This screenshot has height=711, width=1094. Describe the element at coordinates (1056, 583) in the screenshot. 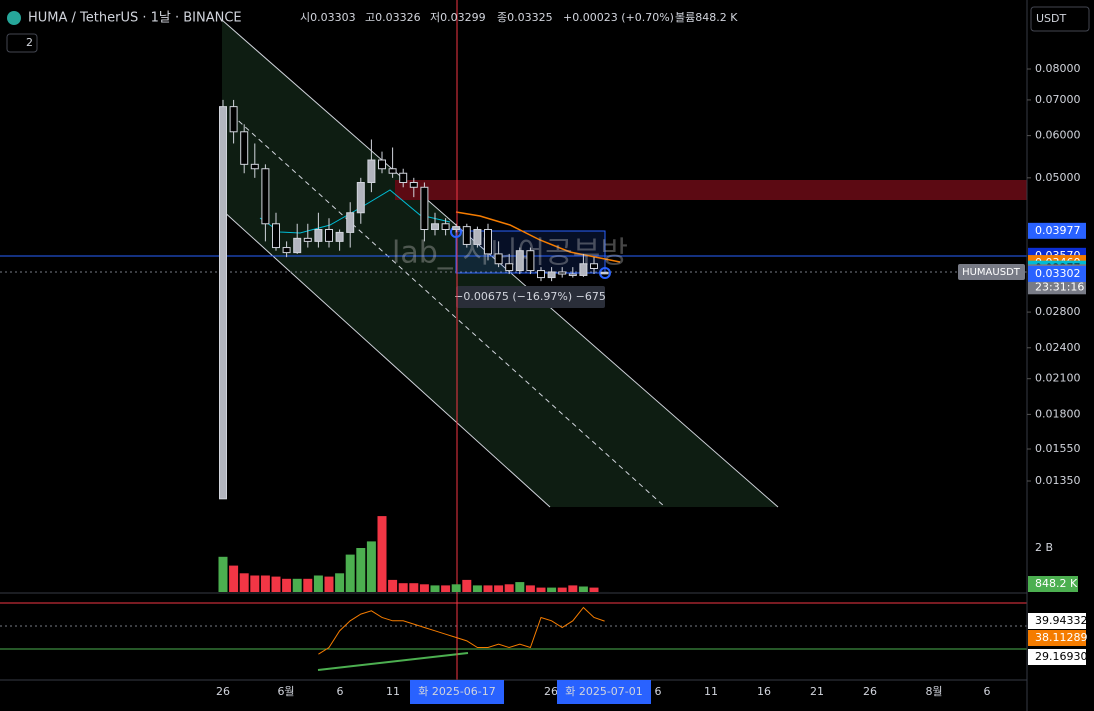

I see `volume-badge-label: 848.2 K` at that location.